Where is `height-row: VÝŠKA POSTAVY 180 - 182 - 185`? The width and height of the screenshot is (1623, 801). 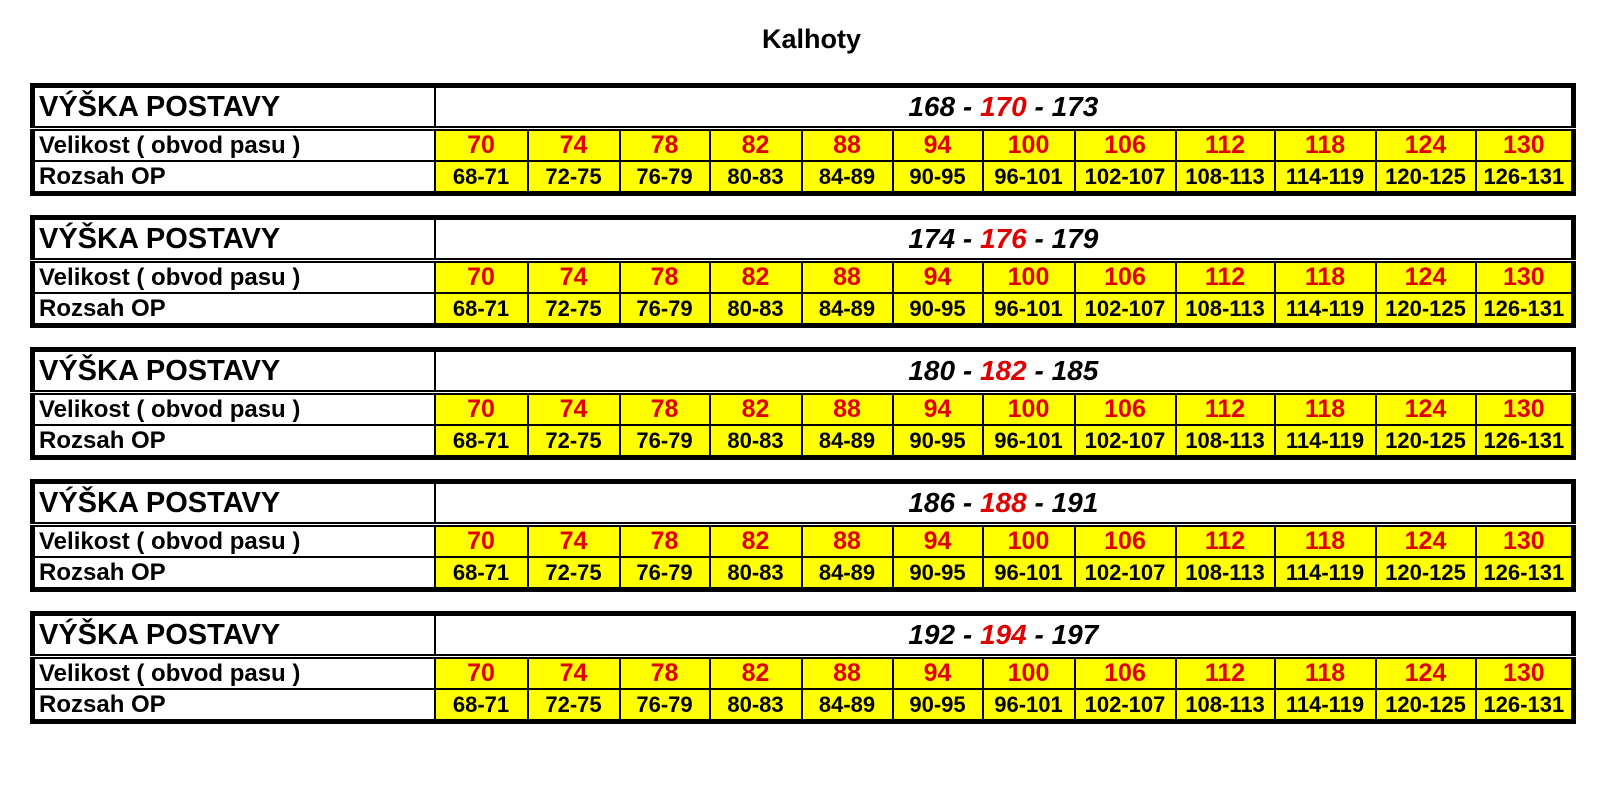
height-row: VÝŠKA POSTAVY 180 - 182 - 185 is located at coordinates (803, 371).